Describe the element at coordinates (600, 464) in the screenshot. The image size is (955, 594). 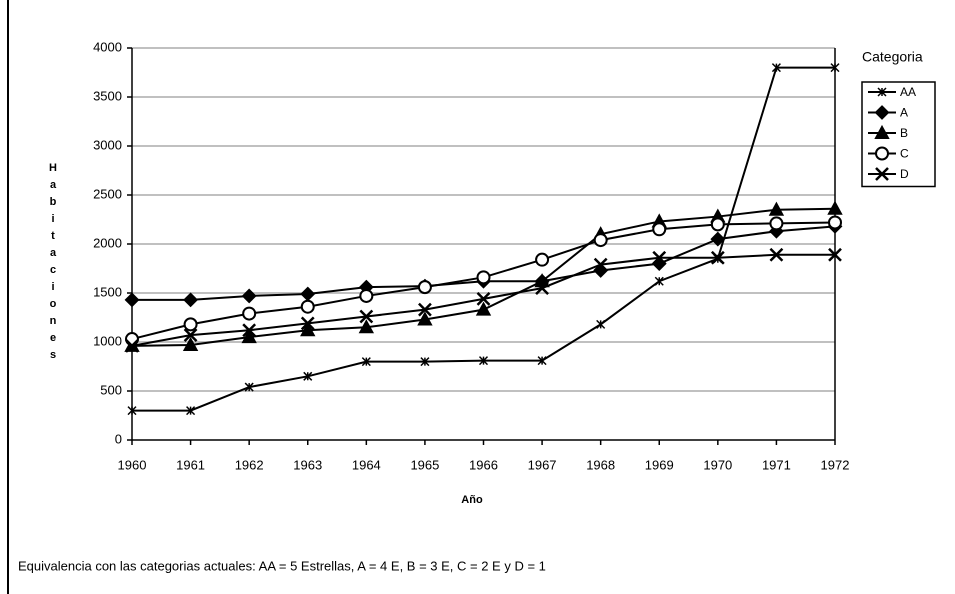
I see `x-tick-label: 1968` at that location.